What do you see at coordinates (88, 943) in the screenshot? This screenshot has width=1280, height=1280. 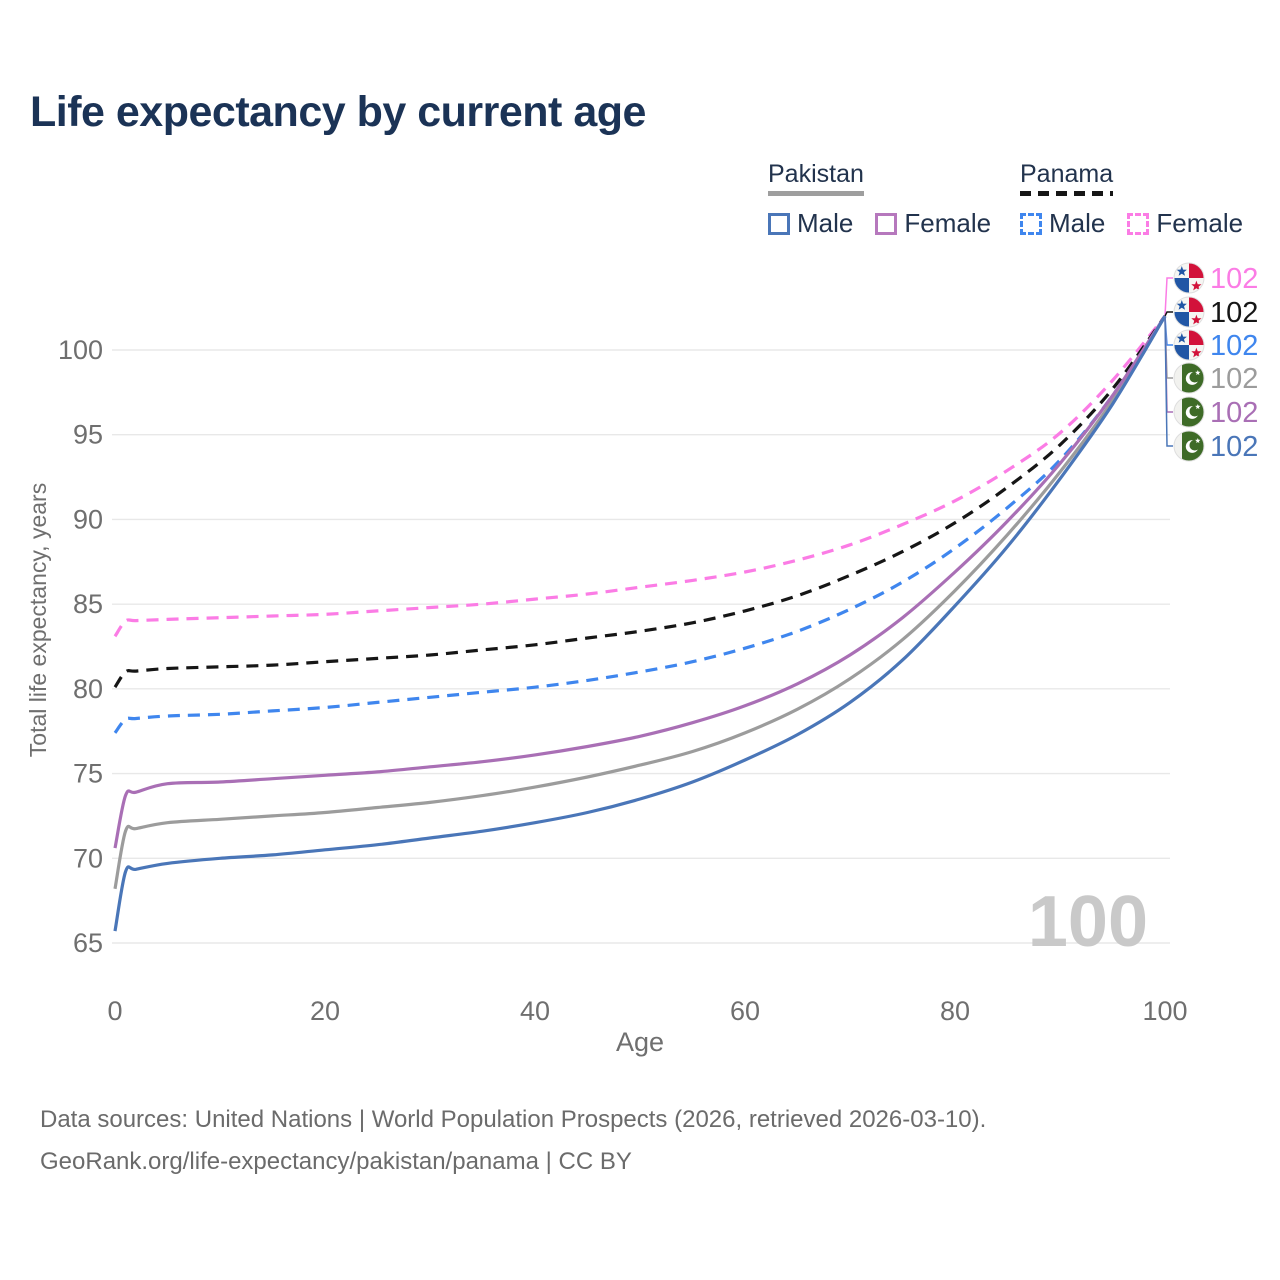 I see `y-tick-label-65: 65` at bounding box center [88, 943].